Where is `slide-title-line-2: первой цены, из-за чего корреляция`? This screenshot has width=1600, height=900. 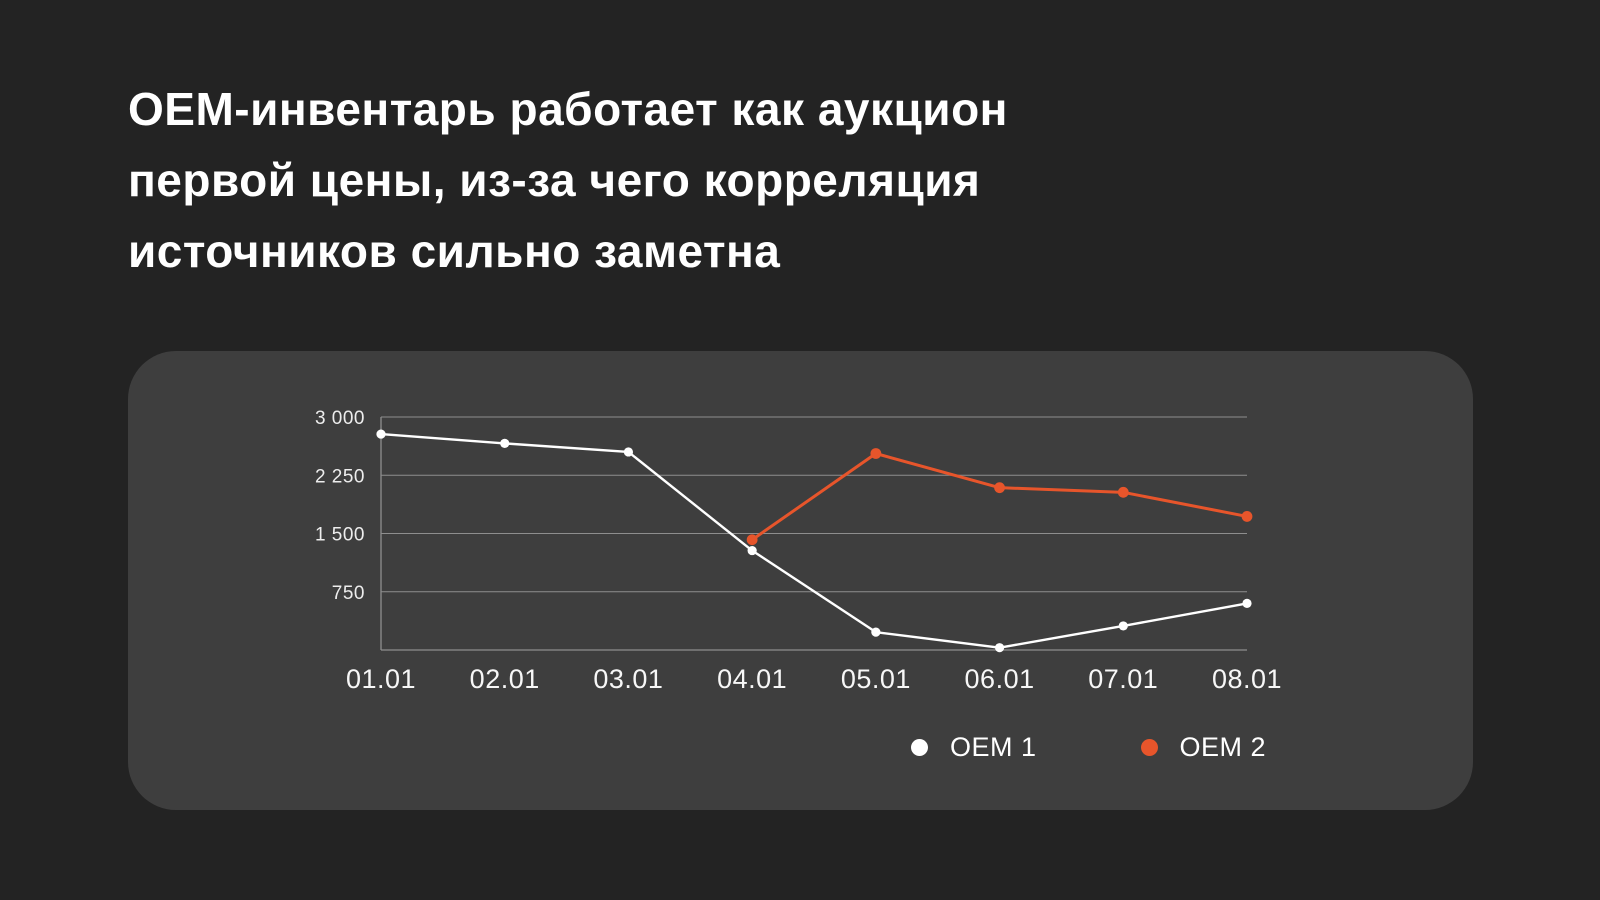
slide-title-line-2: первой цены, из-за чего корреляция is located at coordinates (554, 180).